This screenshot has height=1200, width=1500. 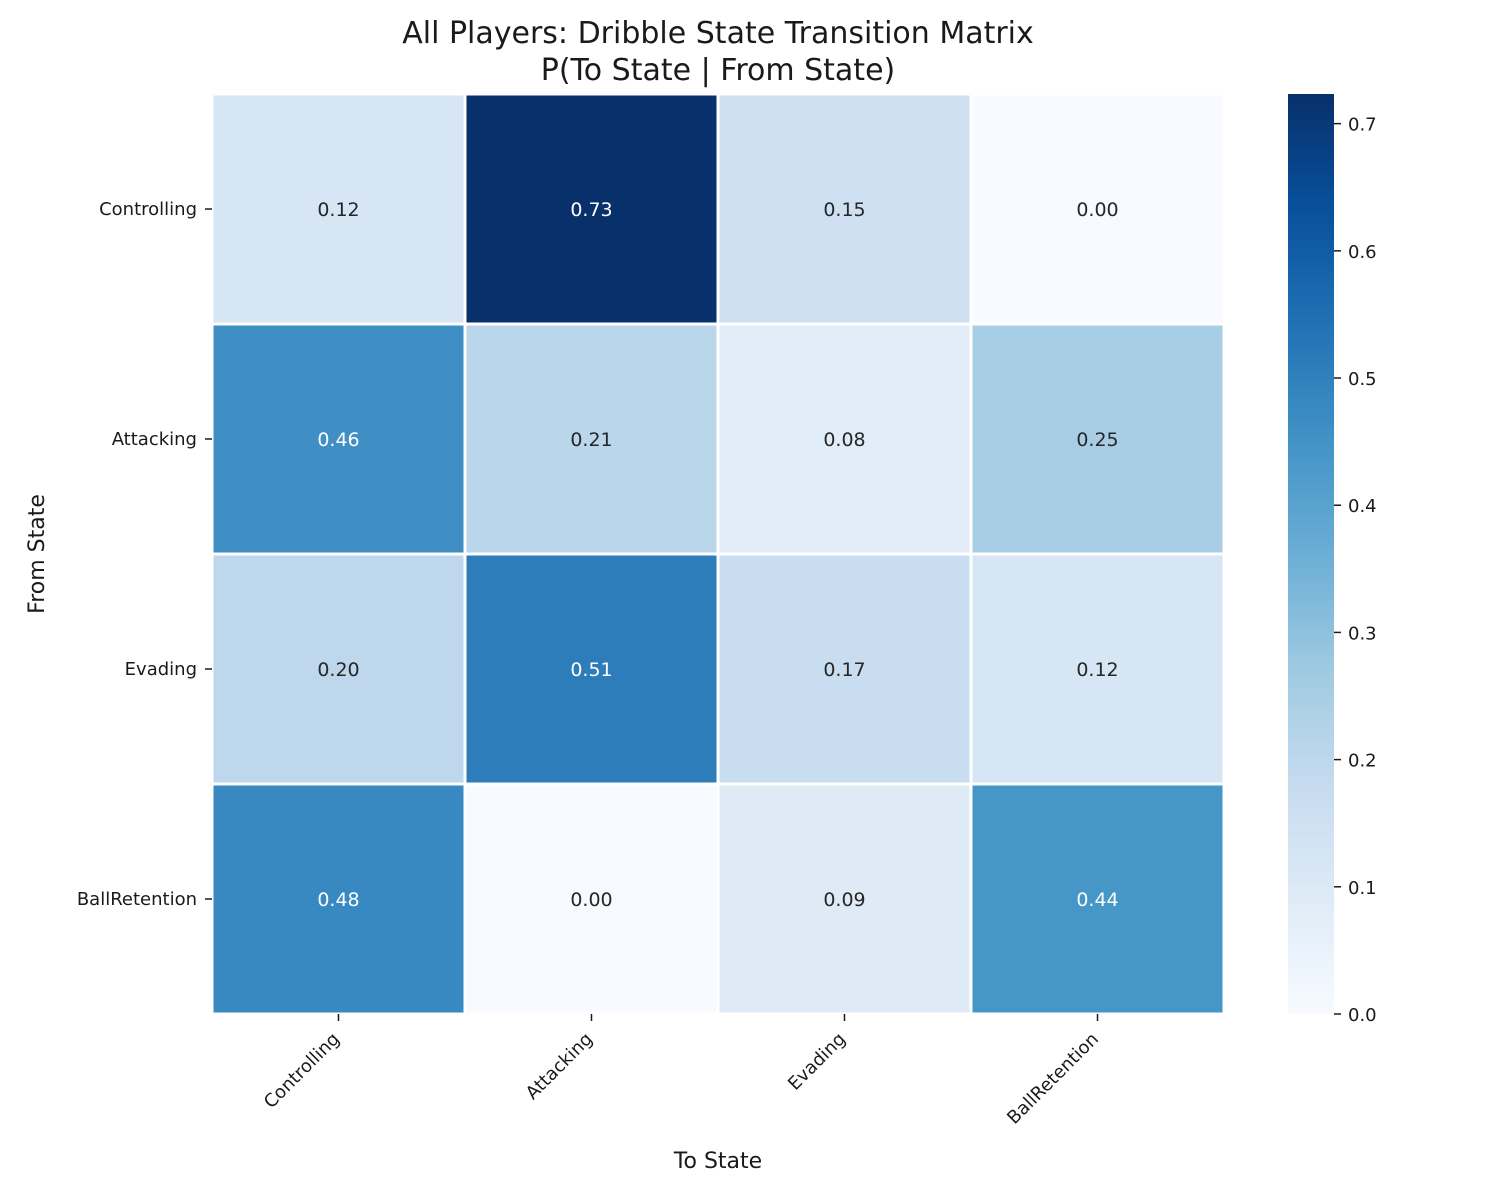 What do you see at coordinates (1362, 379) in the screenshot?
I see `colorbar-tick-label-5: 0.5` at bounding box center [1362, 379].